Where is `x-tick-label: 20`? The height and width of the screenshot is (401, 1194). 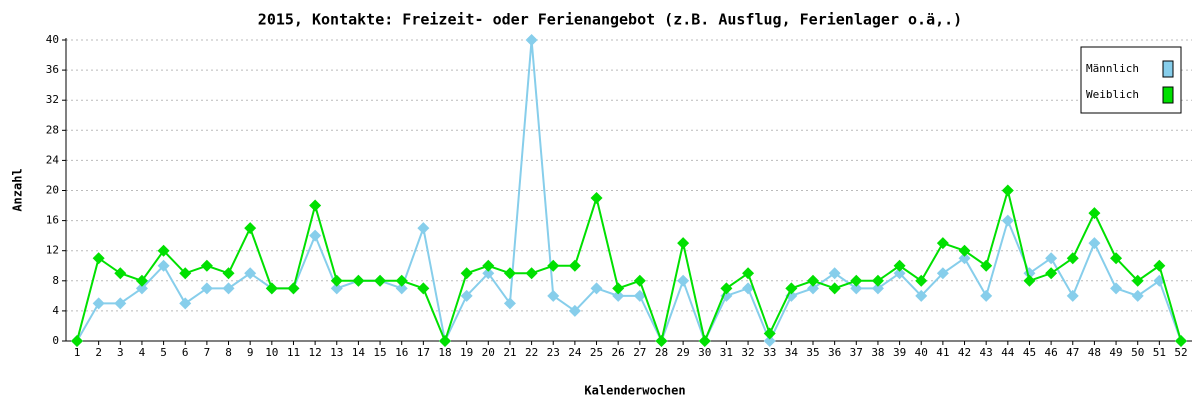
x-tick-label: 20 is located at coordinates (488, 352).